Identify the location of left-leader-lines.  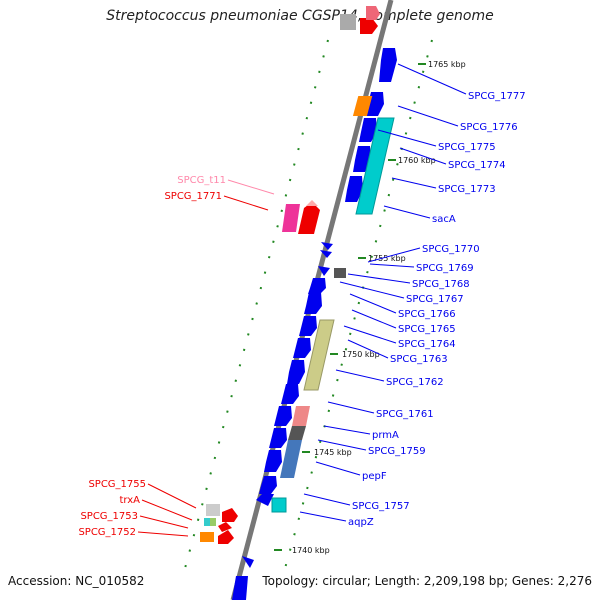
(167, 510).